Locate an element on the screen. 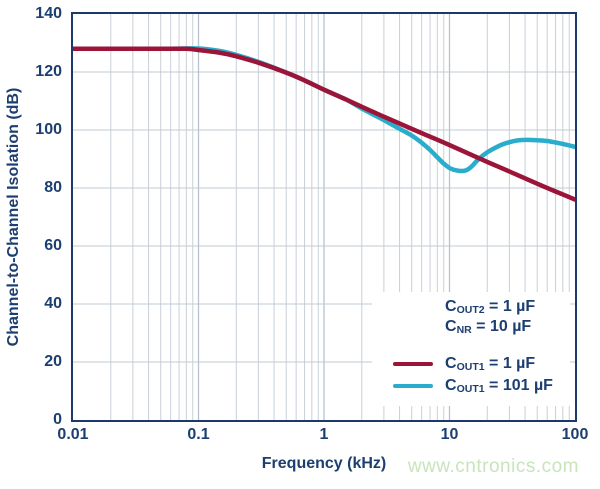  x-tick-label: 0.1 is located at coordinates (198, 434).